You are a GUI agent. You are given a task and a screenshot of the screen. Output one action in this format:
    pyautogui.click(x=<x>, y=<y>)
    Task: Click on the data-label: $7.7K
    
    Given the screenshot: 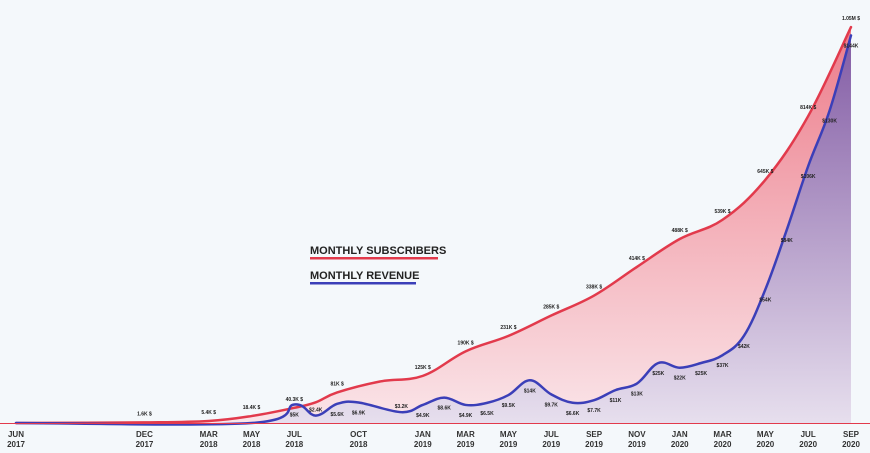 What is the action you would take?
    pyautogui.click(x=594, y=411)
    